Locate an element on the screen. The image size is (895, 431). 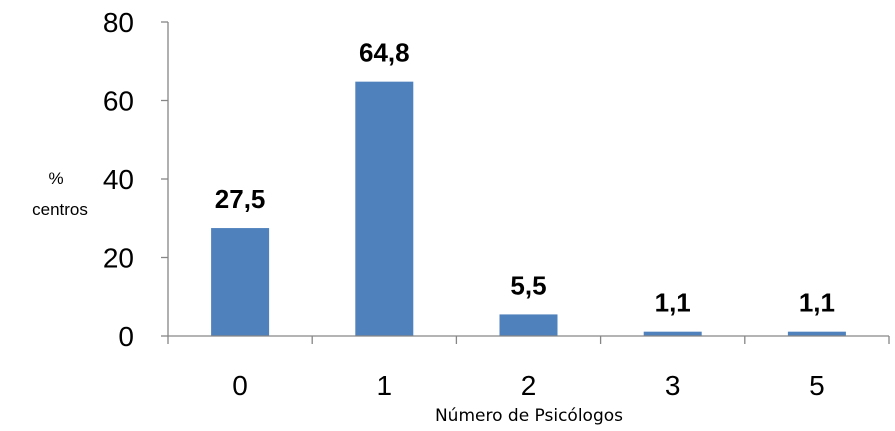
x-tick-label-2: 2 is located at coordinates (529, 385).